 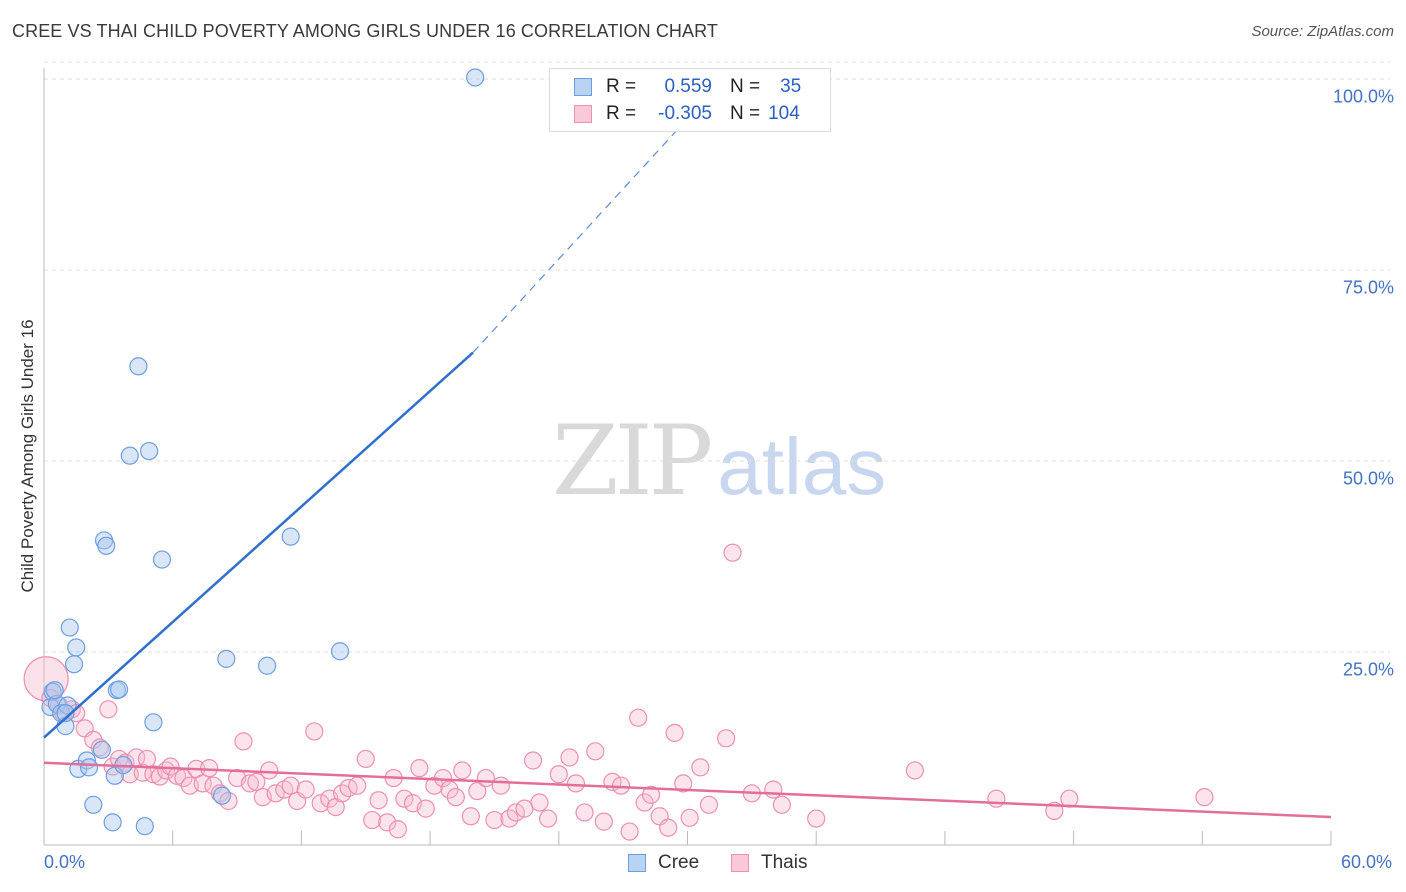 I want to click on stats-legend: R = 0.559 N = 35 R = -0.305 N = 104, so click(x=690, y=100).